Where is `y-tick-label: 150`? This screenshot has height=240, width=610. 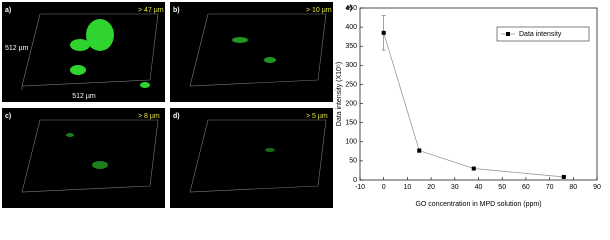 y-tick-label: 150 is located at coordinates (351, 123).